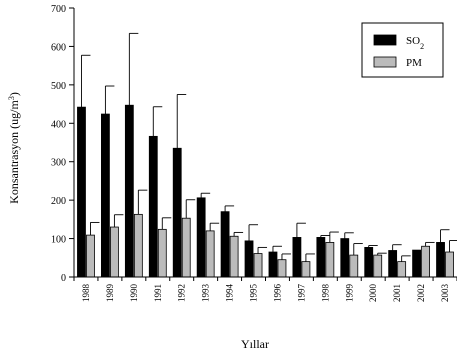  Describe the element at coordinates (158, 293) in the screenshot. I see `x-tick-label-1991: 1991` at that location.